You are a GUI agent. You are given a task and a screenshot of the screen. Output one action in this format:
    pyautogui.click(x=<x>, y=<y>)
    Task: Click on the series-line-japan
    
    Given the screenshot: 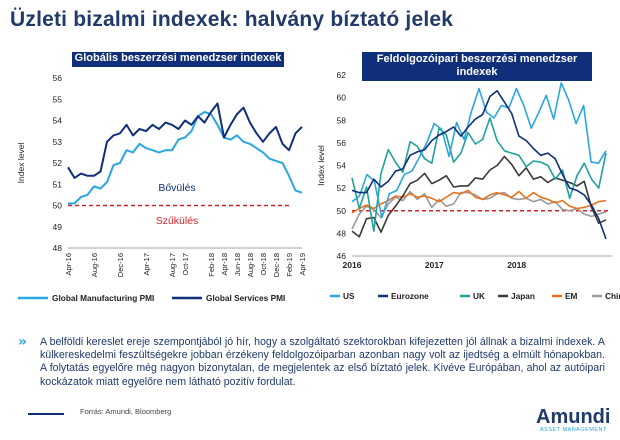 What is the action you would take?
    pyautogui.click(x=479, y=196)
    